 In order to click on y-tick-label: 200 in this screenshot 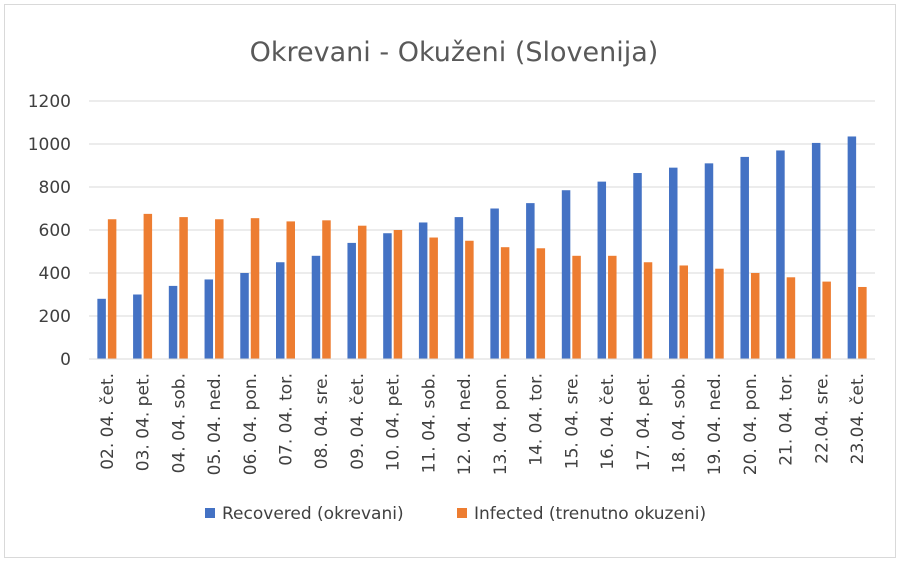, I will do `click(55, 317)`.